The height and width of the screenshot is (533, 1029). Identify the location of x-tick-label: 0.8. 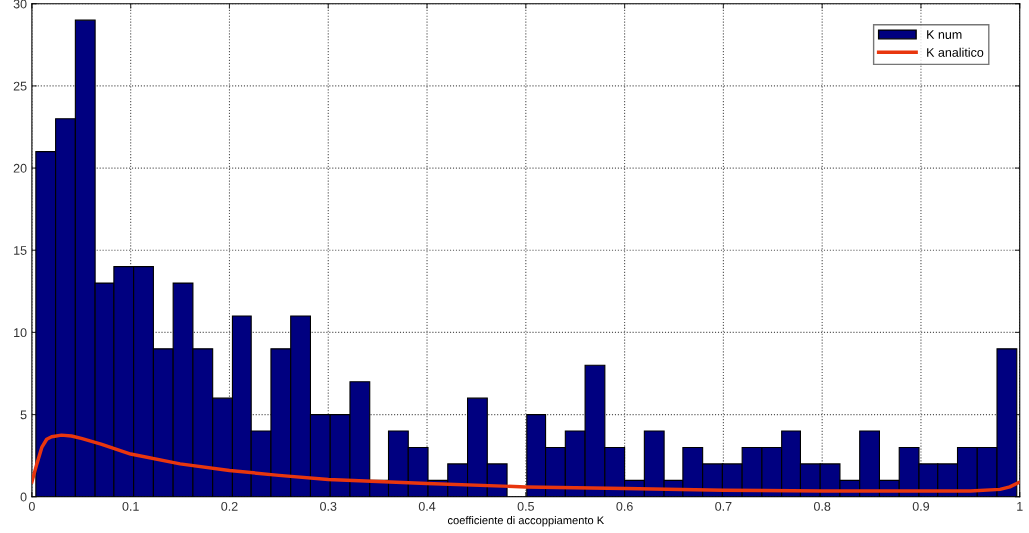
(822, 506).